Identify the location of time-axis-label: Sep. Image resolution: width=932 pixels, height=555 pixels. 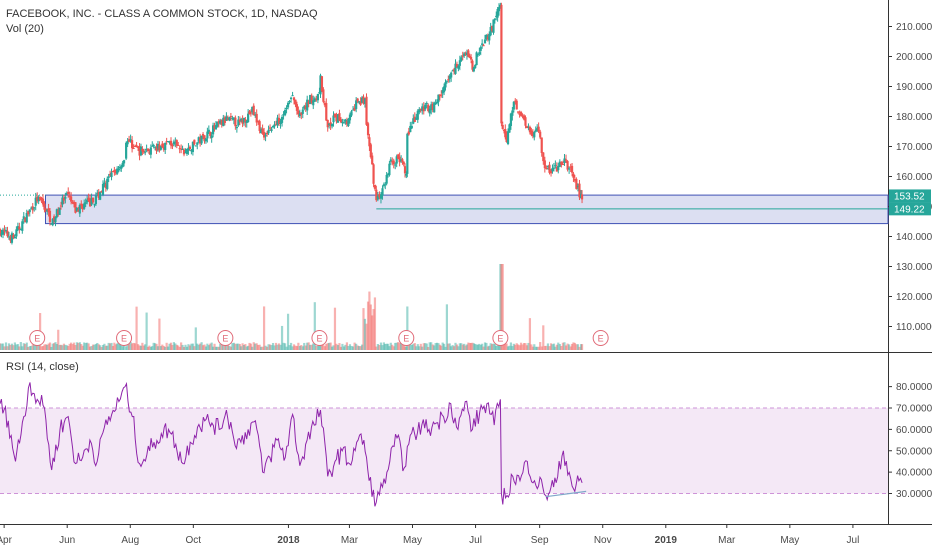
(540, 540).